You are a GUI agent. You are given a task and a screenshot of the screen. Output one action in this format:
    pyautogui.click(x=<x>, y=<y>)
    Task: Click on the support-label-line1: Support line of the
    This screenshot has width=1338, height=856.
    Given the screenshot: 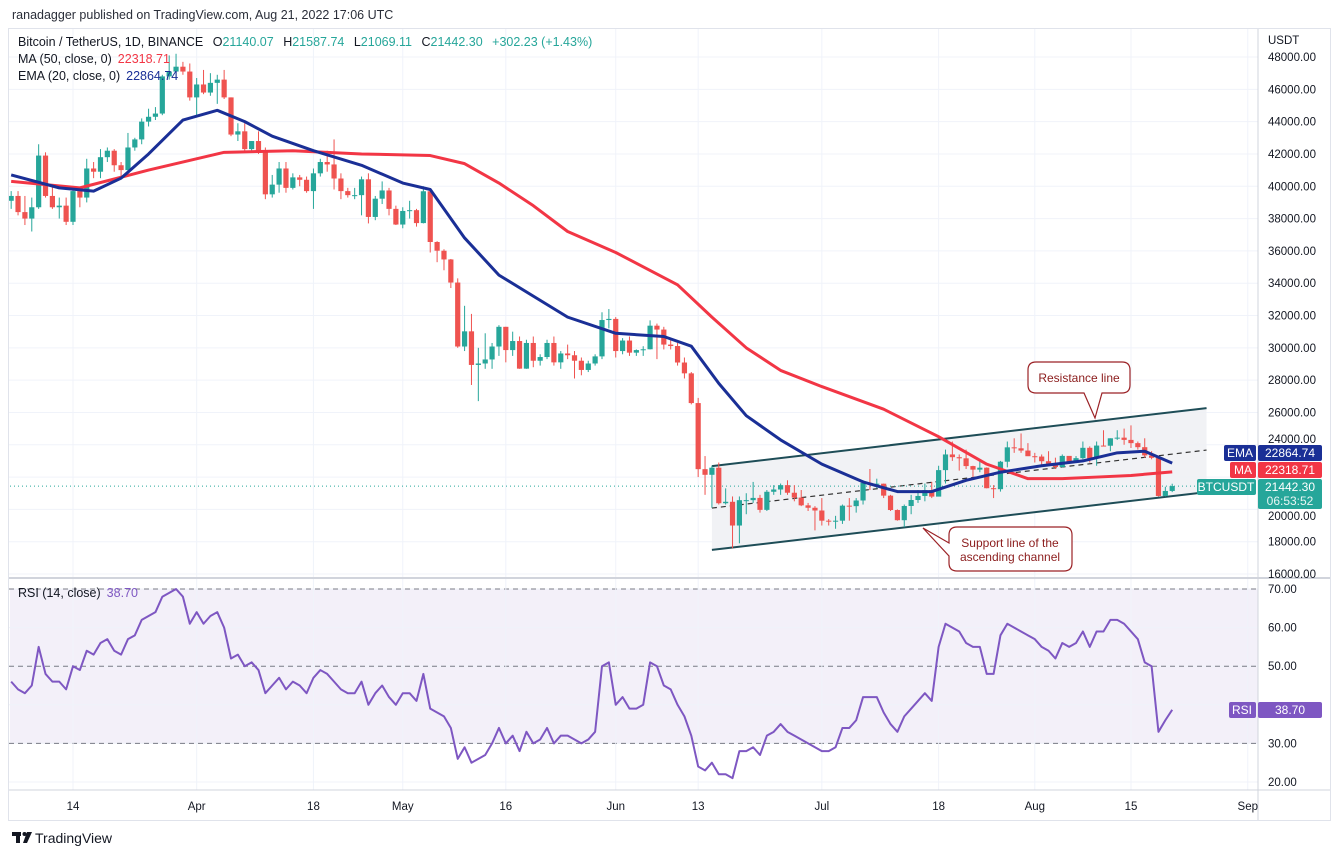 What is the action you would take?
    pyautogui.click(x=1010, y=543)
    